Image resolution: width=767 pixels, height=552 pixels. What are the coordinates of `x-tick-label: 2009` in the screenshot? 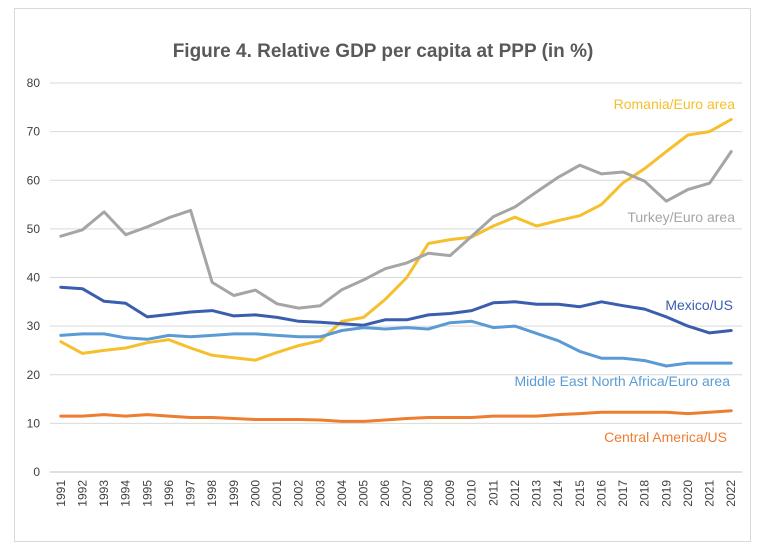 It's located at (450, 493).